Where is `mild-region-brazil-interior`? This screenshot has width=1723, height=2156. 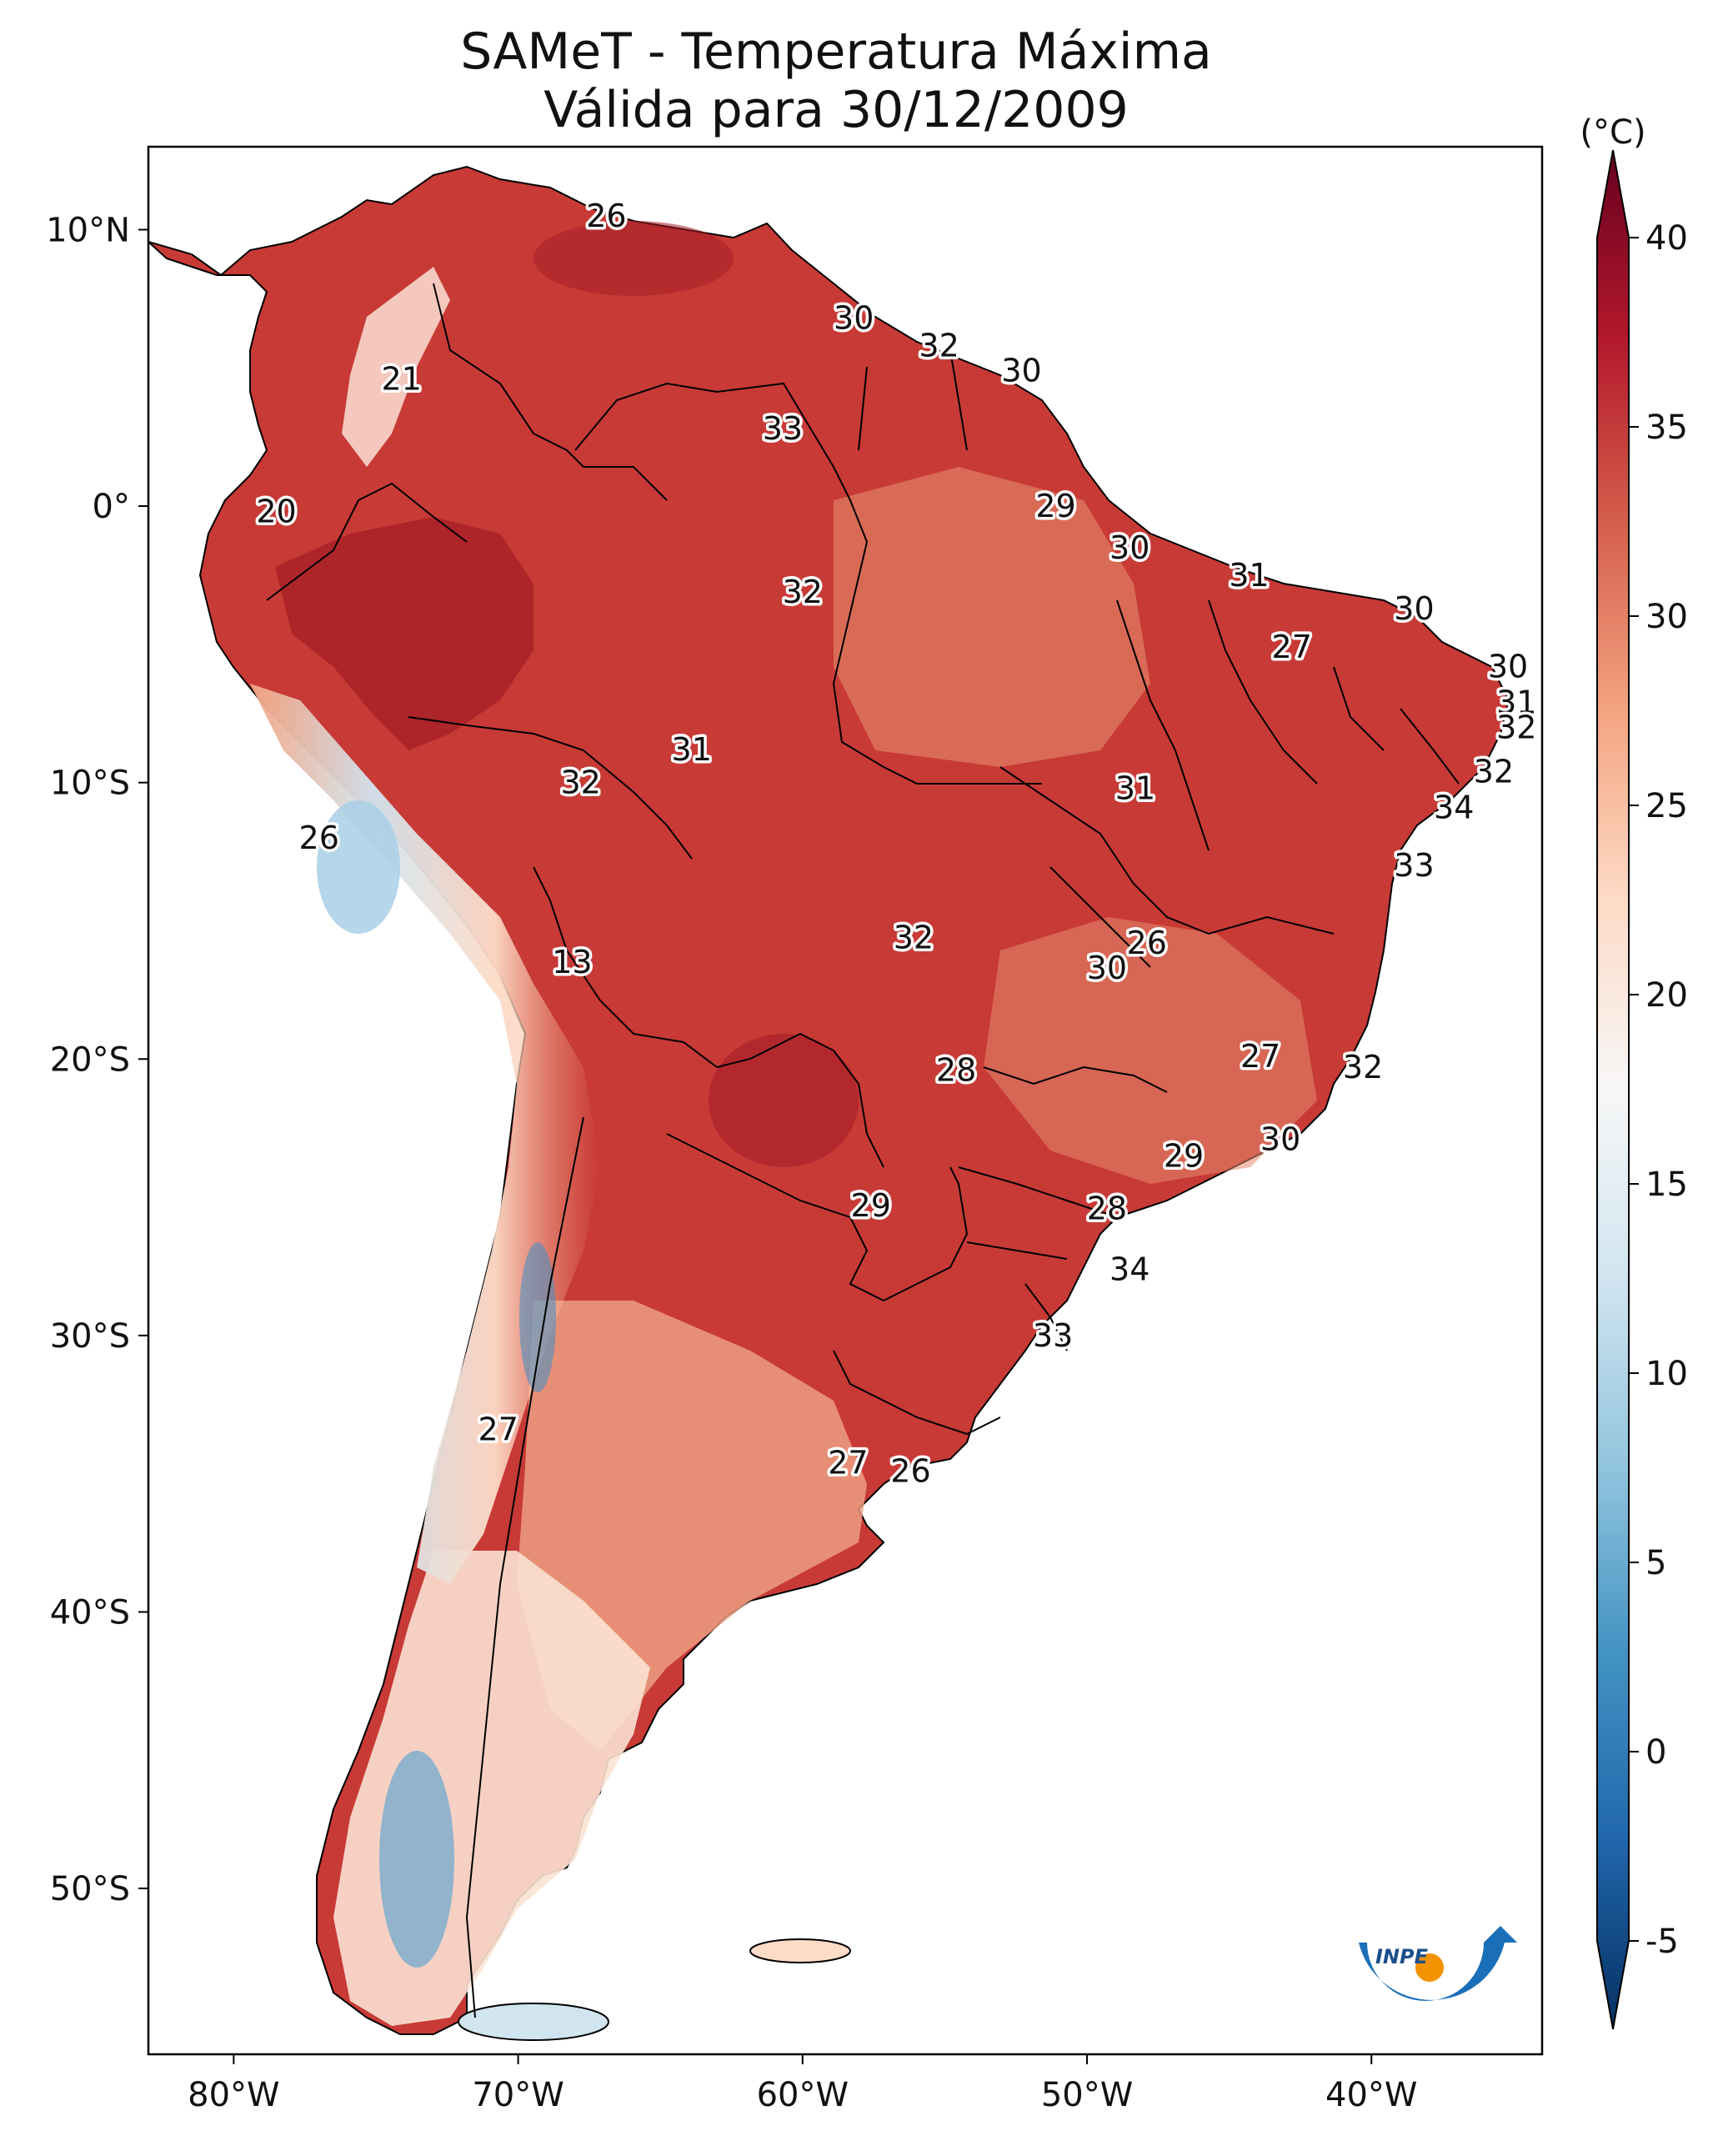 mild-region-brazil-interior is located at coordinates (992, 617).